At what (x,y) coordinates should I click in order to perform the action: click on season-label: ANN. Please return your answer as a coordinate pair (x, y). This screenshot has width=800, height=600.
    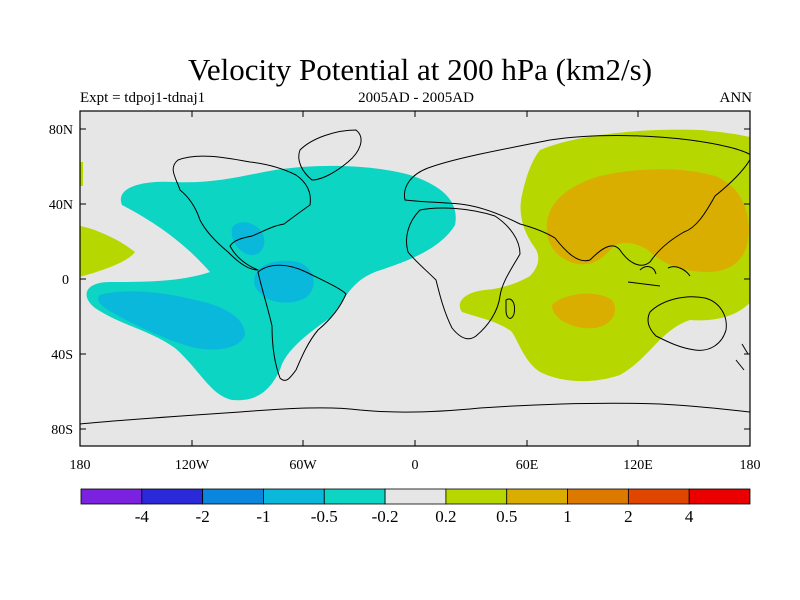
    Looking at the image, I should click on (736, 98).